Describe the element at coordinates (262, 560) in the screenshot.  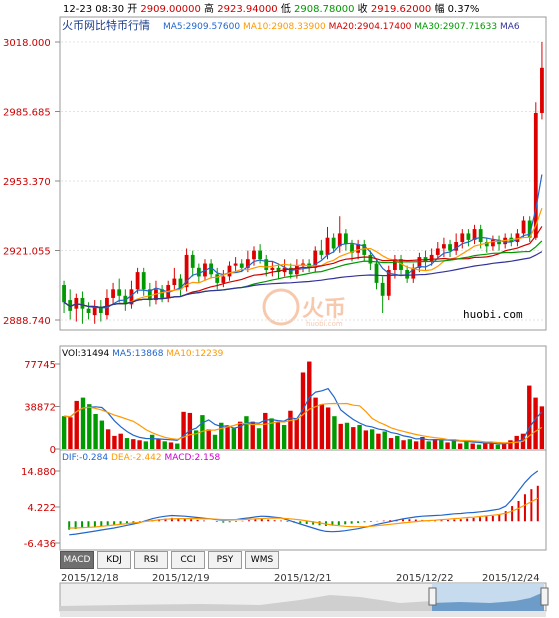
I see `tab-wms: WMS` at that location.